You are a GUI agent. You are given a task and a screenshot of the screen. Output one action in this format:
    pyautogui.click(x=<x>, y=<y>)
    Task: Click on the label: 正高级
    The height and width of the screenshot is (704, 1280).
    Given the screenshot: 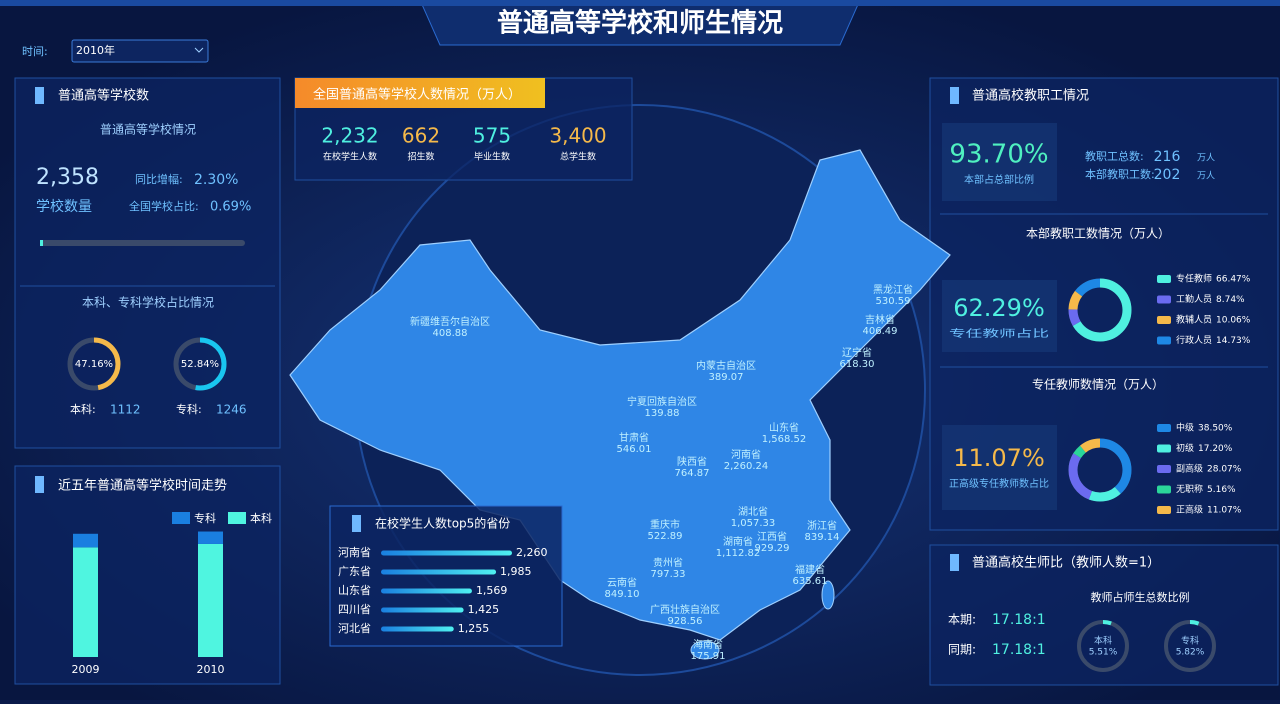 What is the action you would take?
    pyautogui.click(x=1189, y=510)
    